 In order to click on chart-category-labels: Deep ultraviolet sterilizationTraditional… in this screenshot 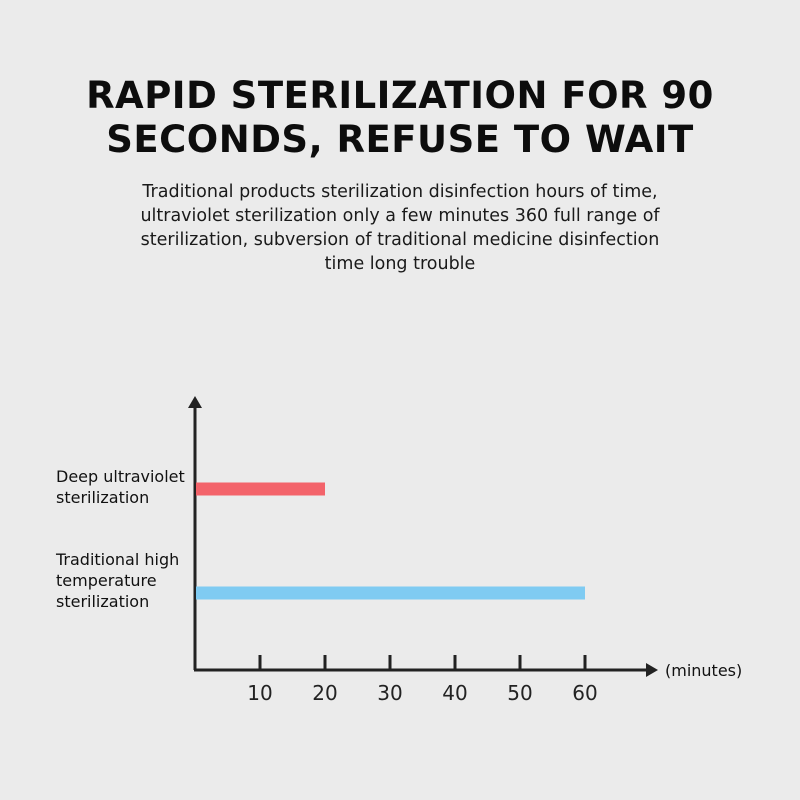, I will do `click(120, 539)`.